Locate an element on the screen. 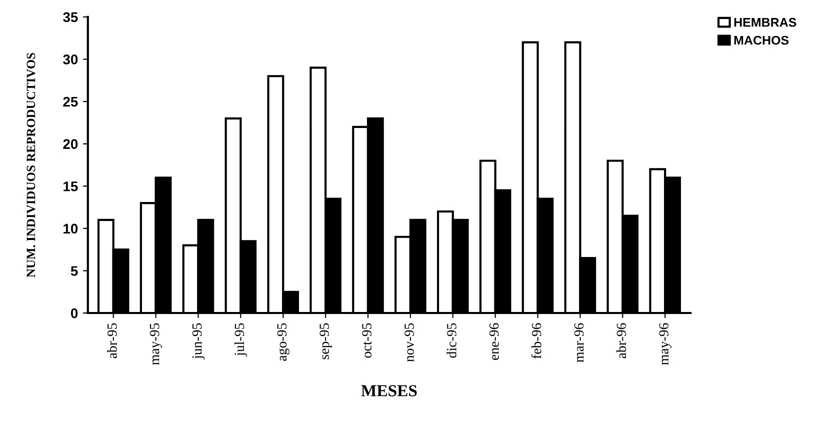 The image size is (837, 423). x-tick-label: abr-96 is located at coordinates (621, 340).